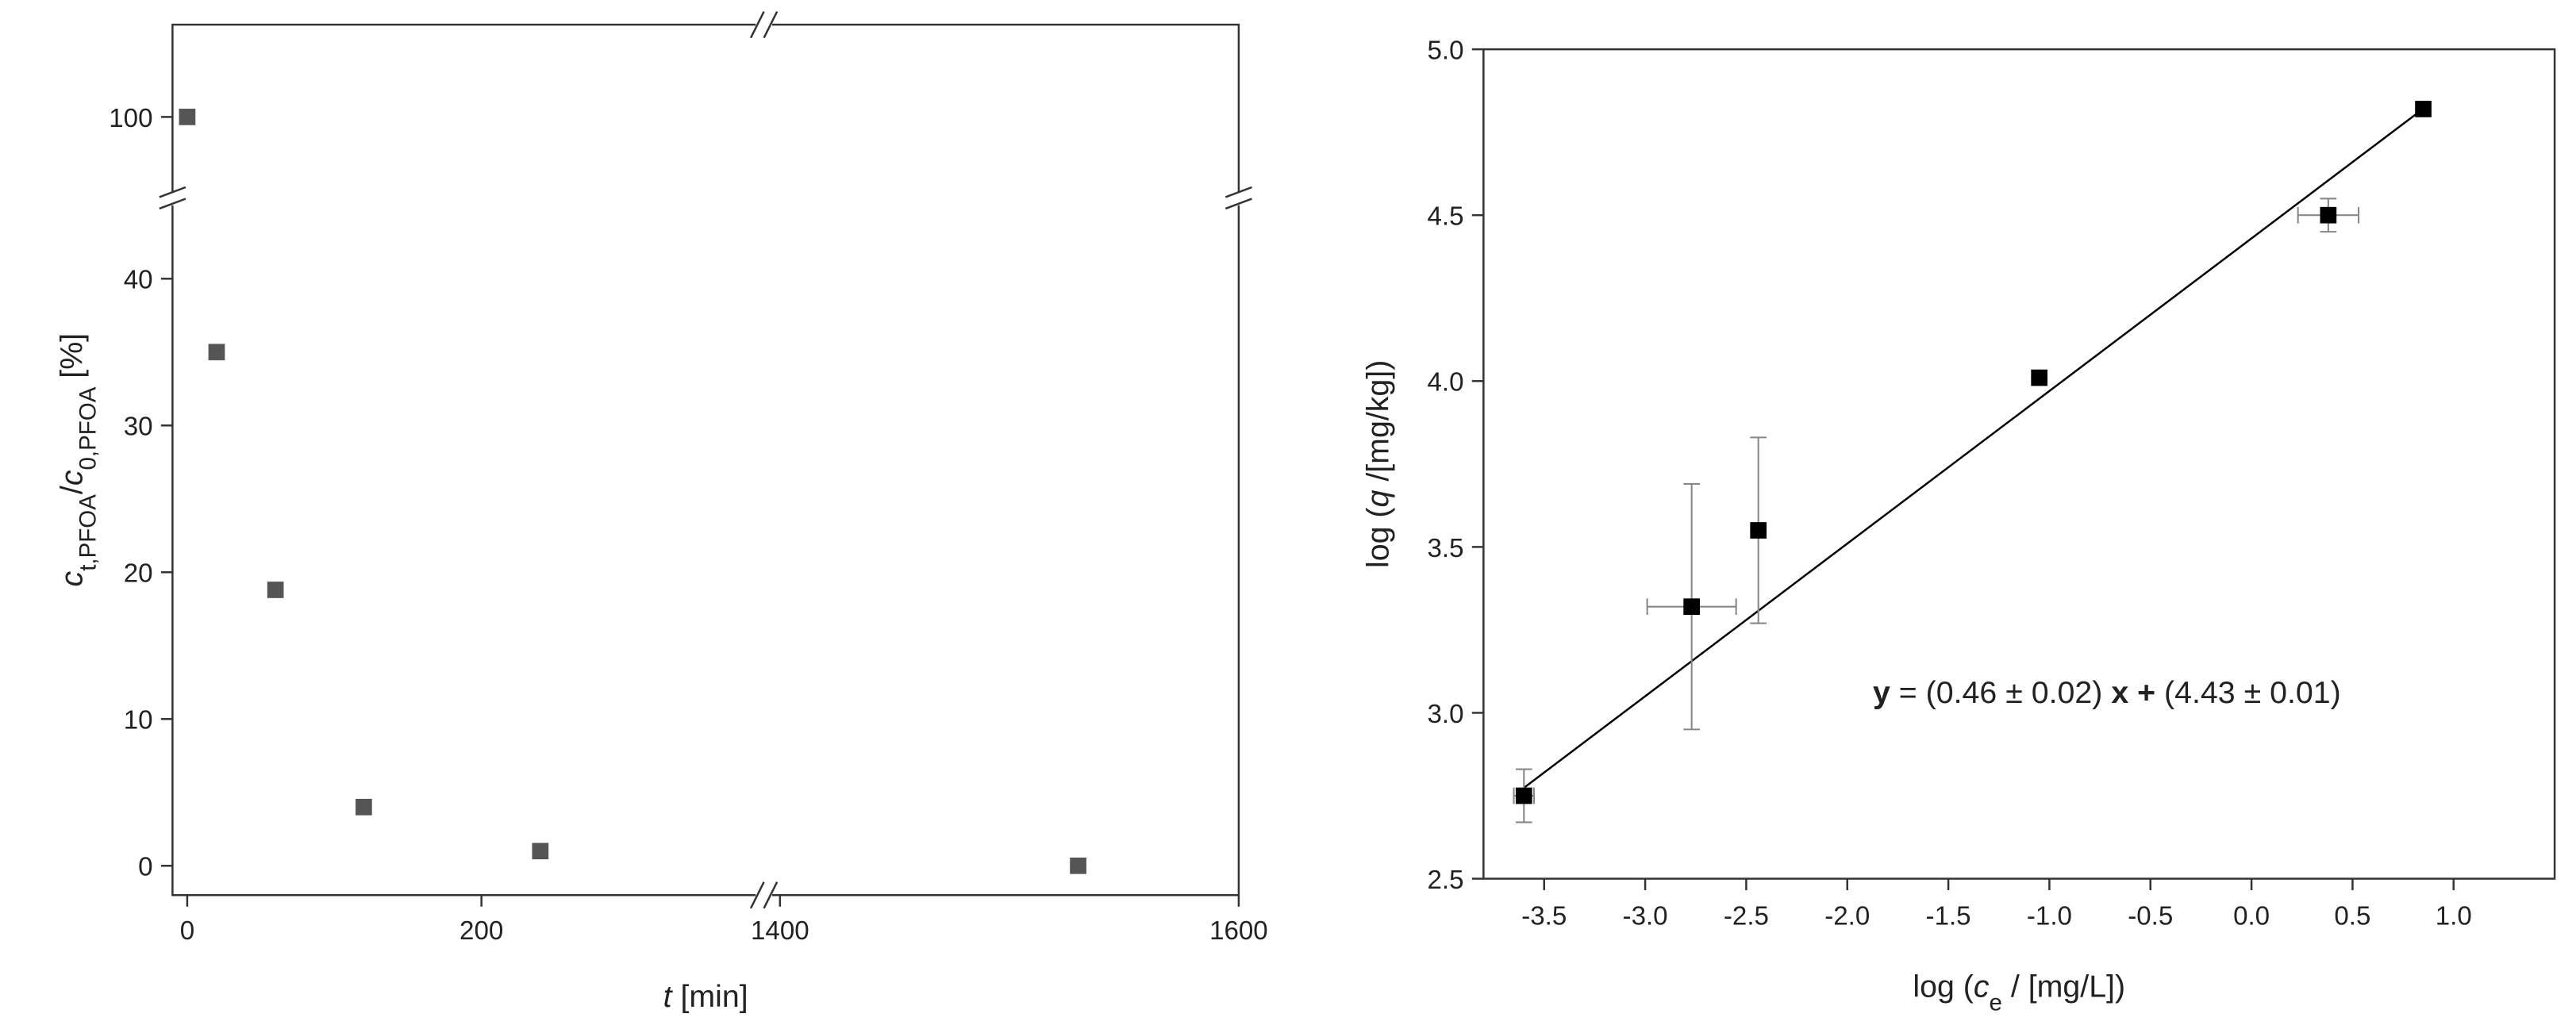  What do you see at coordinates (130, 118) in the screenshot?
I see `y-tick-label: 100` at bounding box center [130, 118].